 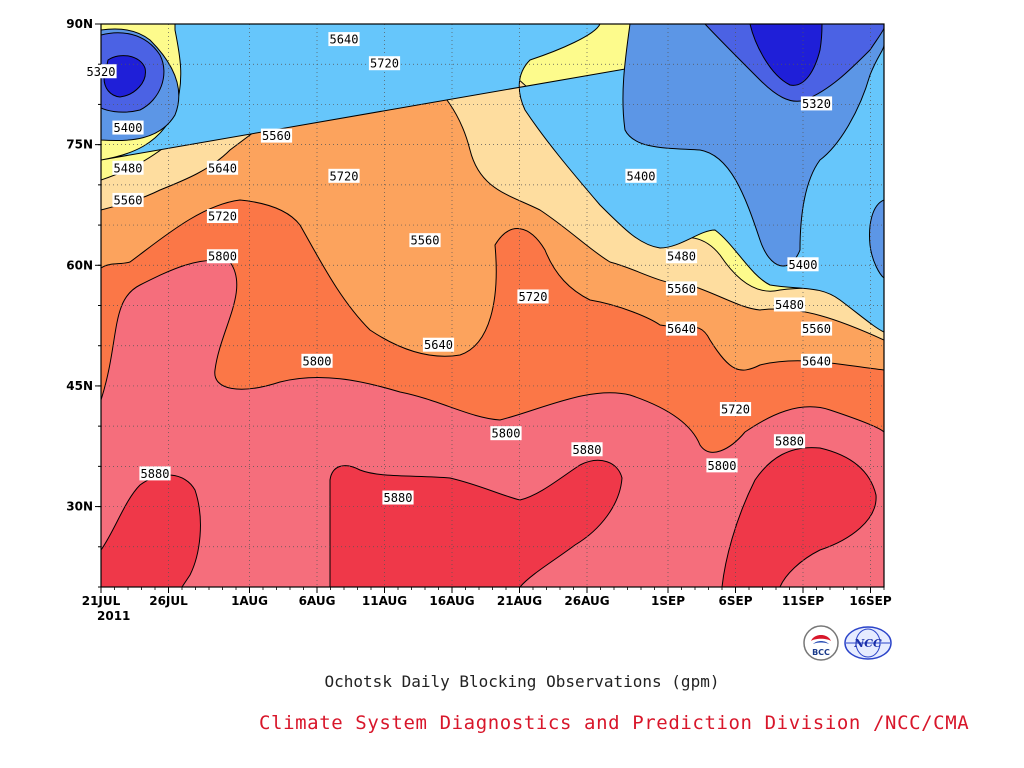 What do you see at coordinates (799, 517) in the screenshot?
I see `band-above-5960-c` at bounding box center [799, 517].